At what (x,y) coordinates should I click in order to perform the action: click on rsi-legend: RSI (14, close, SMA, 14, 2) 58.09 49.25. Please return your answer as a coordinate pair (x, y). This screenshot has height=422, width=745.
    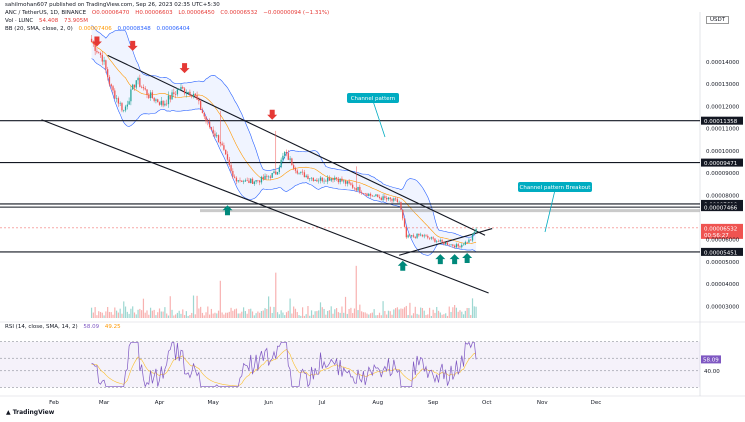
    Looking at the image, I should click on (65, 327).